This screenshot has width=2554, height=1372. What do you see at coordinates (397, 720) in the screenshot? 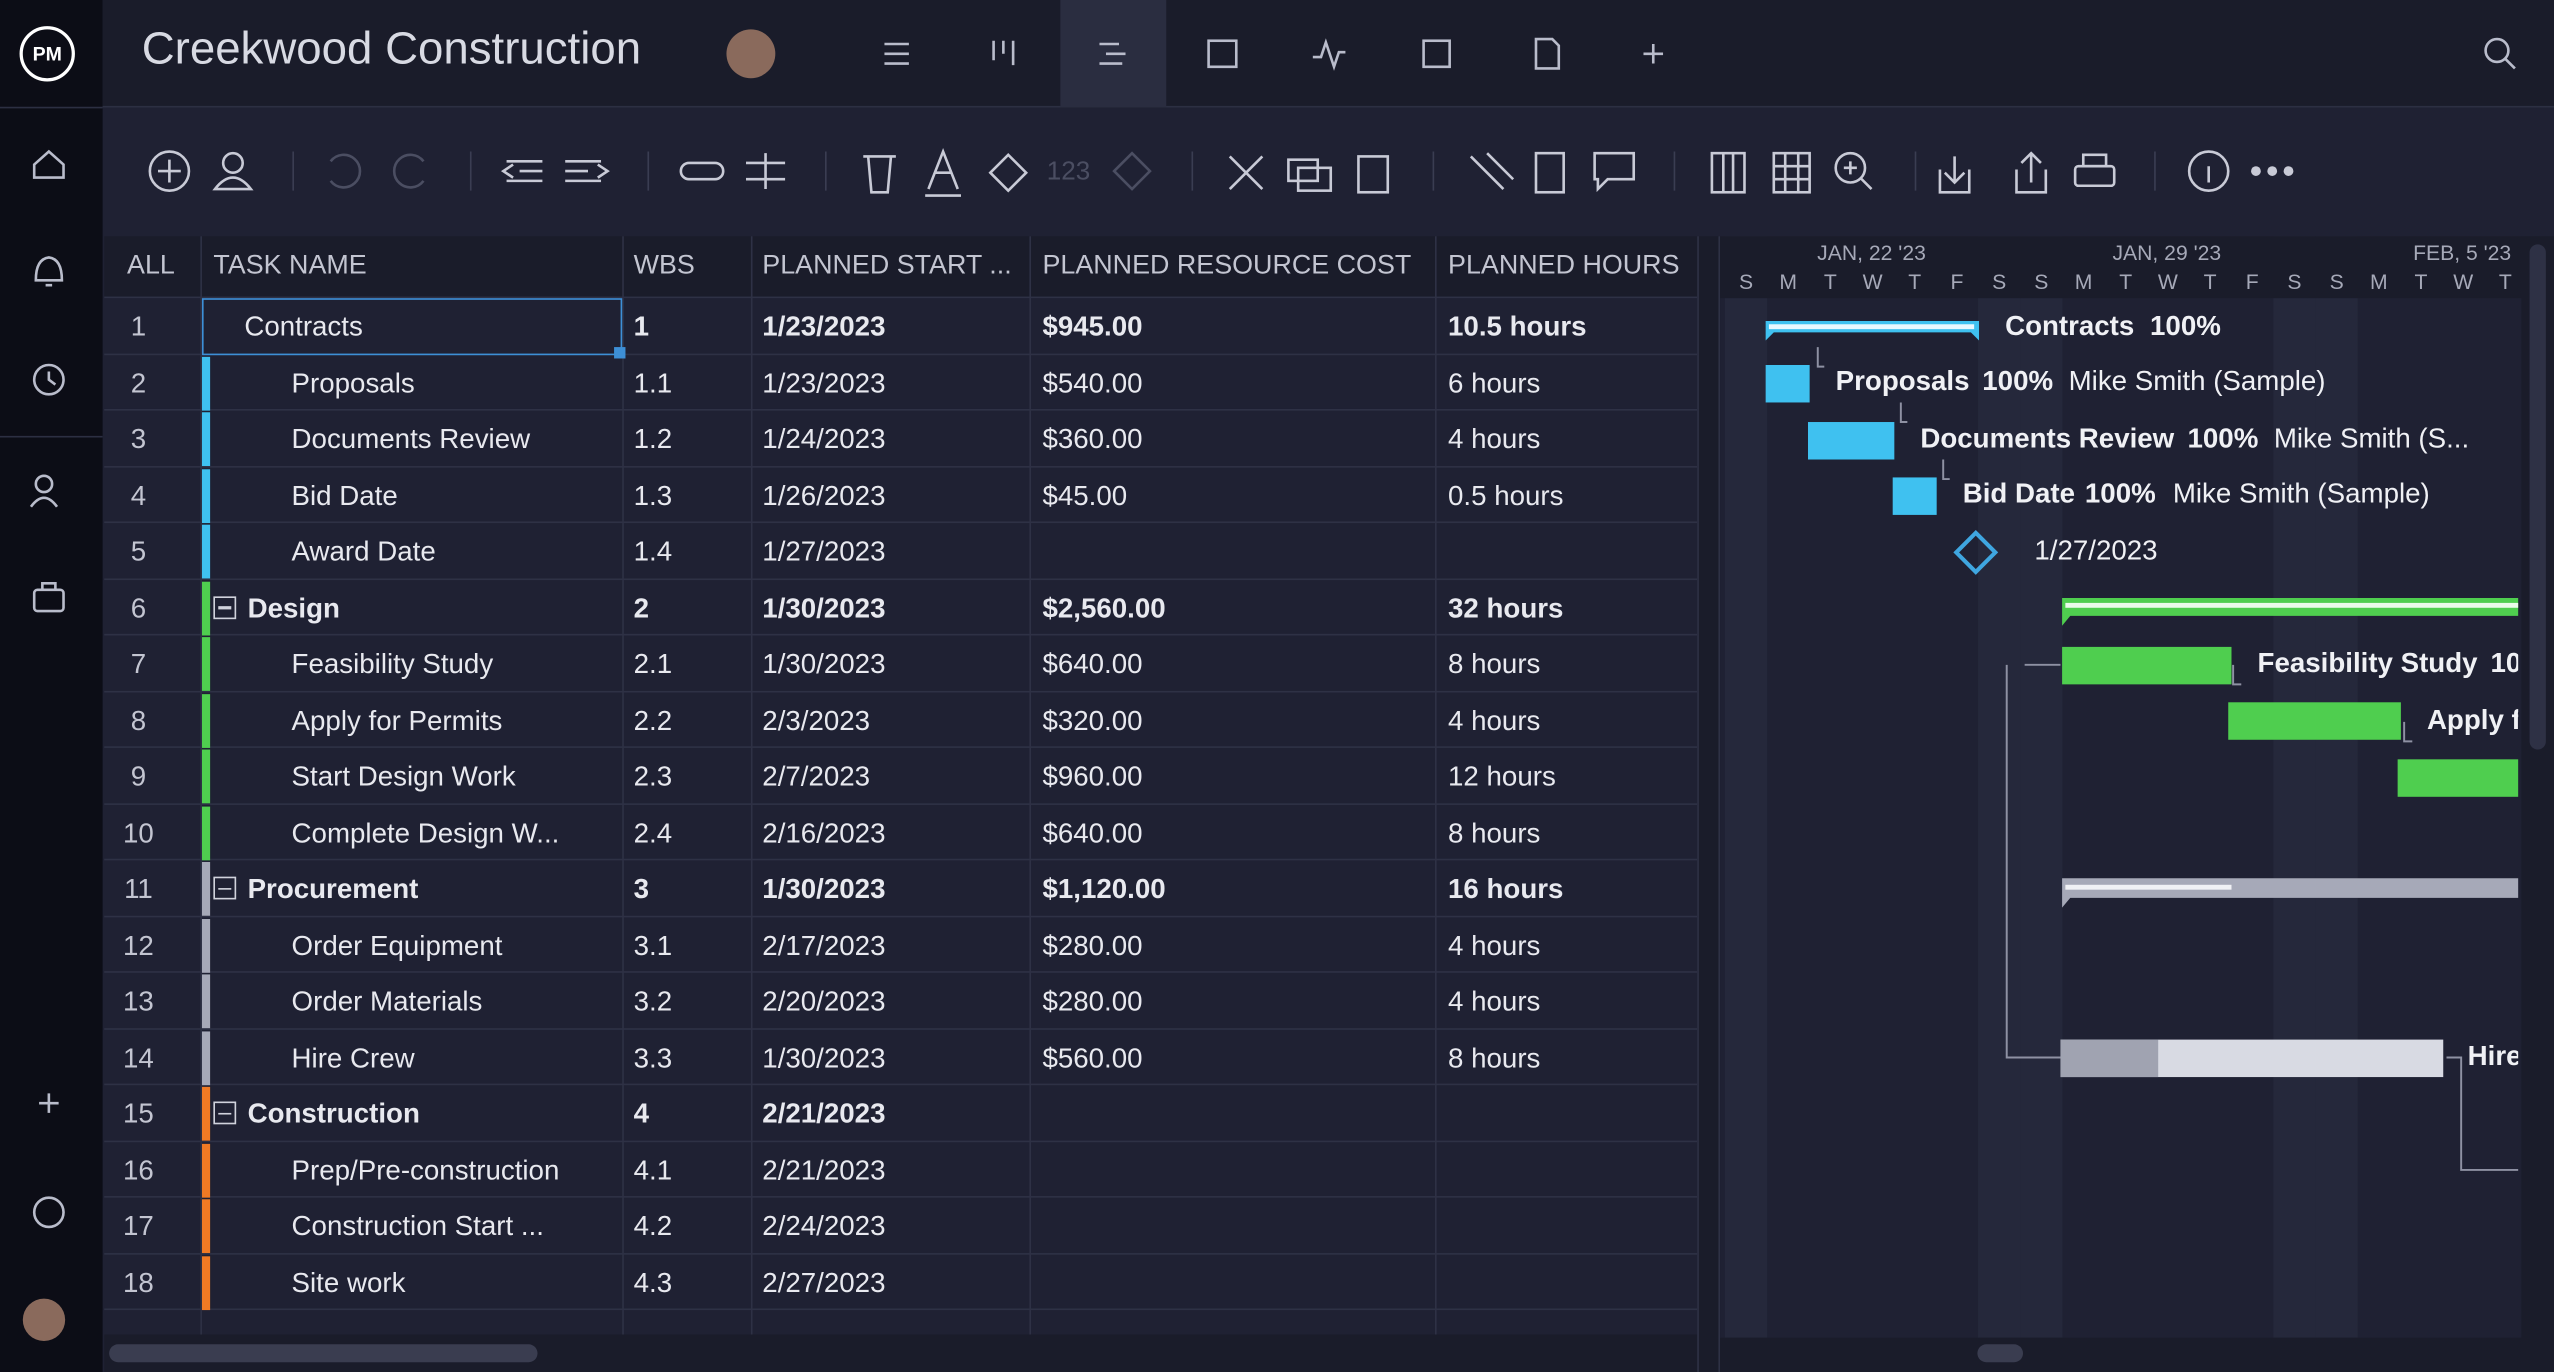
I see `task-name: Apply for Permits` at bounding box center [397, 720].